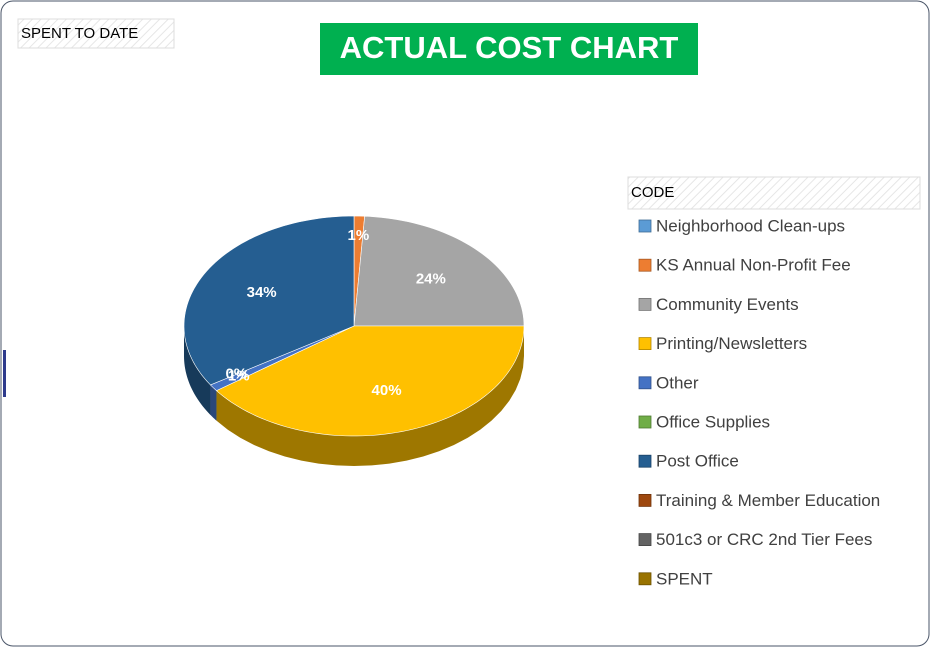 This screenshot has height=649, width=931. I want to click on legend-label: Community Events, so click(727, 304).